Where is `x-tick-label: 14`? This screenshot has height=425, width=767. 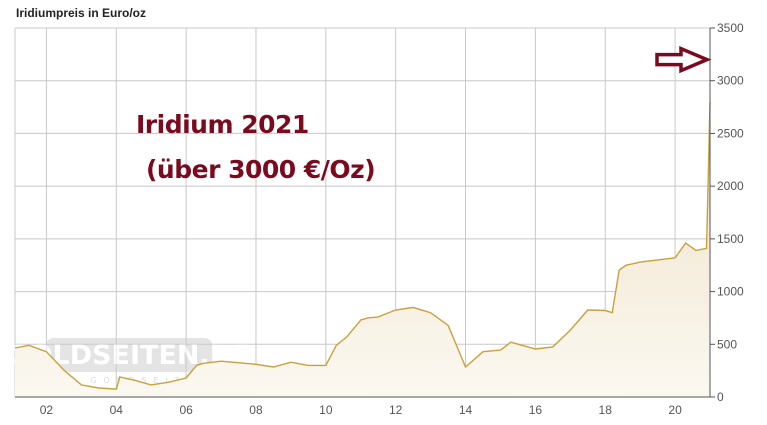
x-tick-label: 14 is located at coordinates (466, 410).